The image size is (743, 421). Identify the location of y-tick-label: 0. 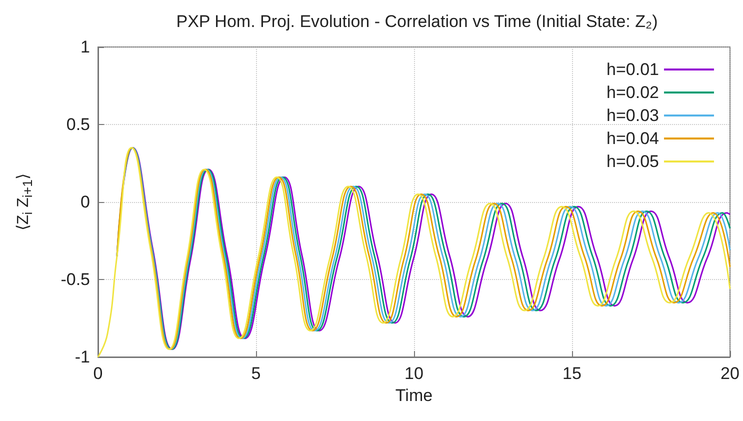
(85, 202).